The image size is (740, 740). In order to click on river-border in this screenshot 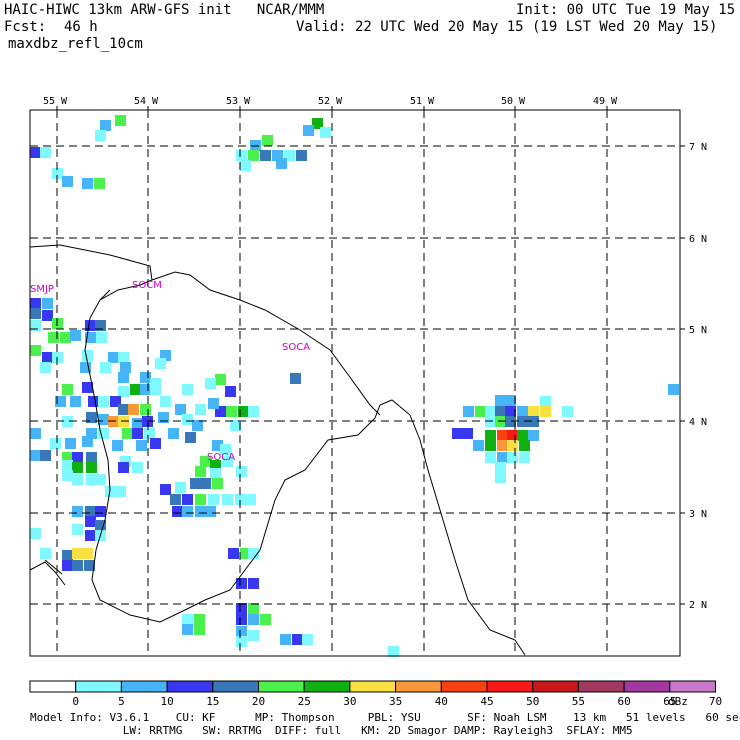, I will do `click(77, 432)`.